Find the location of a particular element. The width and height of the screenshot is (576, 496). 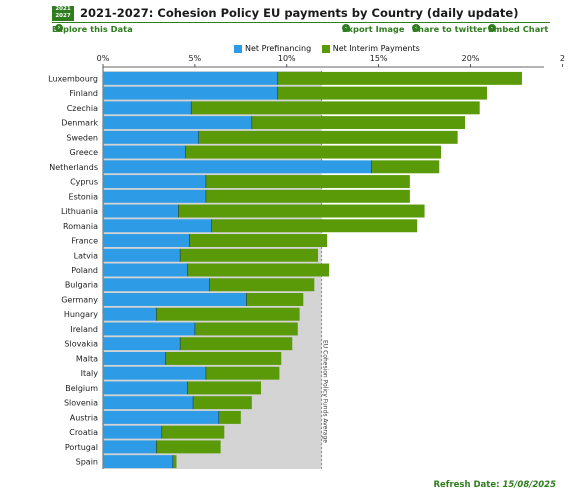

legend-item-interim: Net Interim Payments is located at coordinates (370, 48).